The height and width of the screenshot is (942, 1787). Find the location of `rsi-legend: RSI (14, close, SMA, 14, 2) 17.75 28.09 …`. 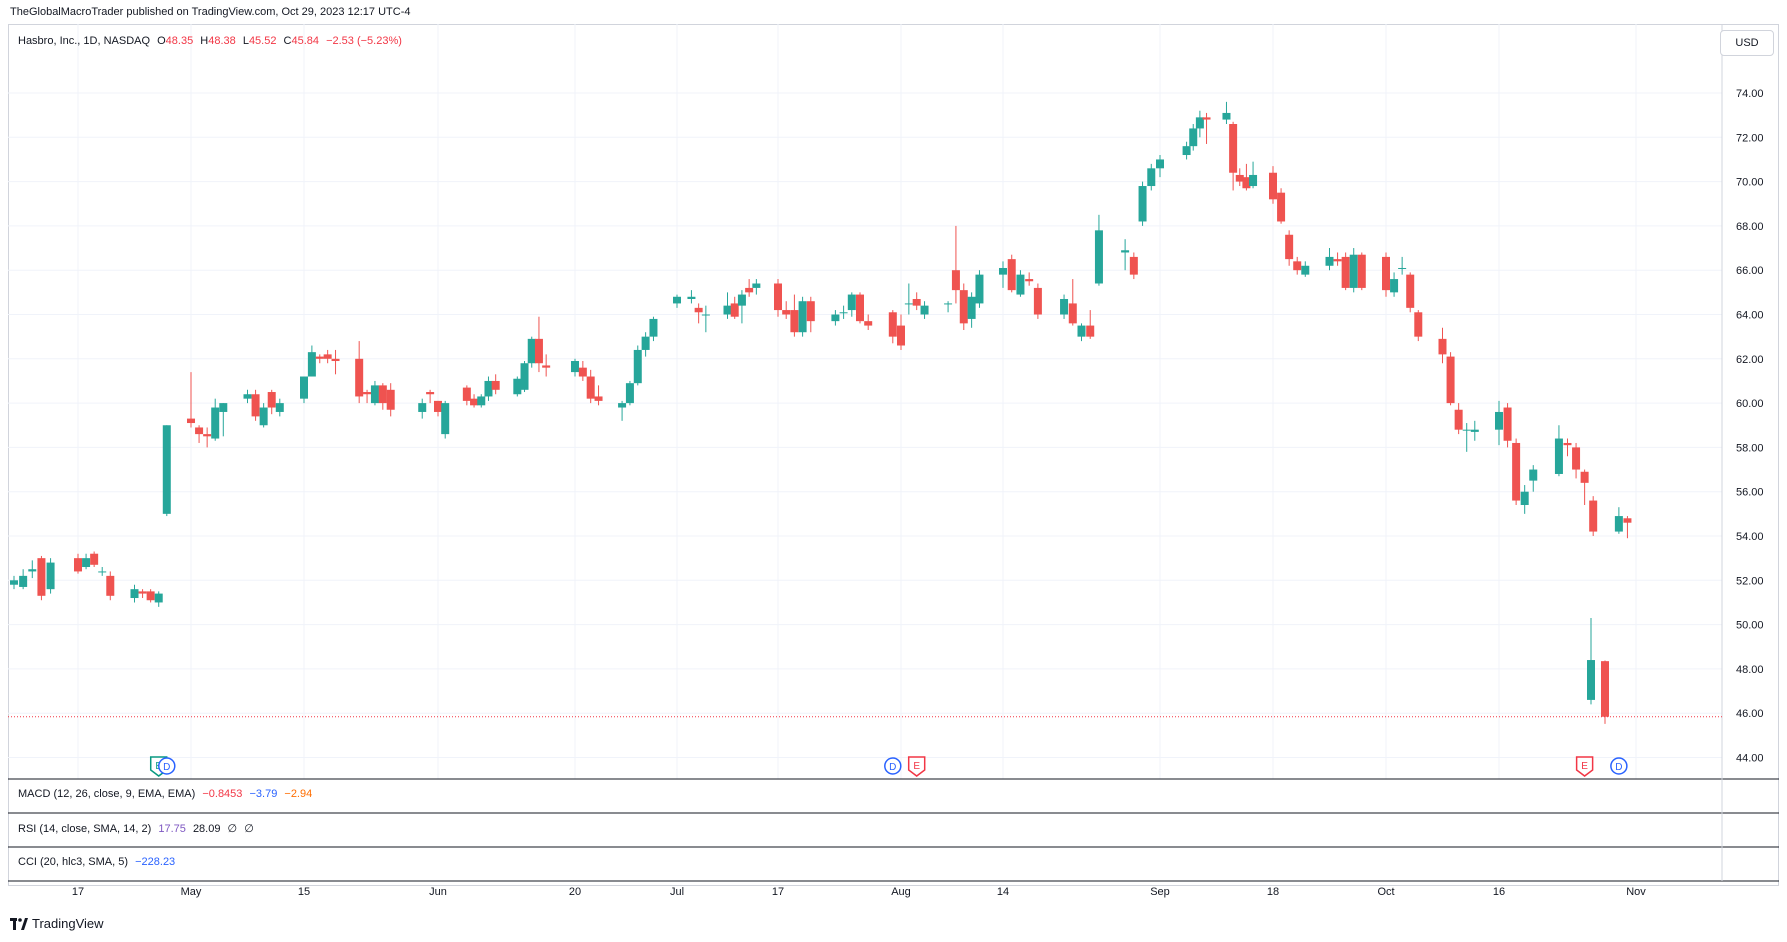

rsi-legend: RSI (14, close, SMA, 14, 2) 17.75 28.09 … is located at coordinates (138, 828).